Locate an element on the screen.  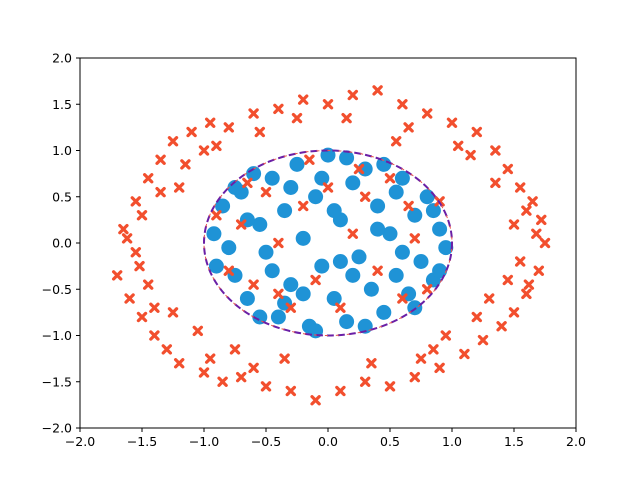
x-tick-label: −1.0 is located at coordinates (204, 441).